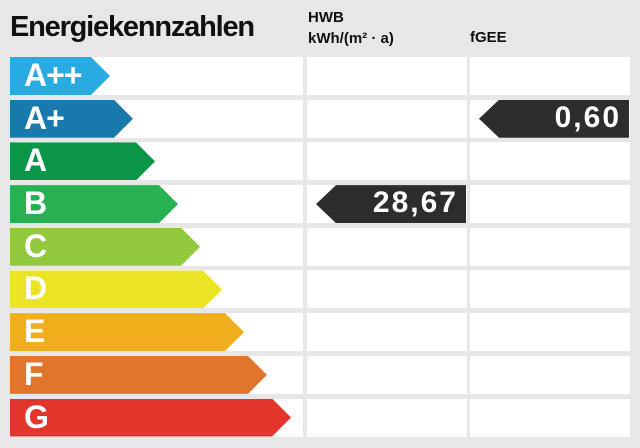 This screenshot has width=640, height=448. I want to click on grade-arrow: C, so click(105, 247).